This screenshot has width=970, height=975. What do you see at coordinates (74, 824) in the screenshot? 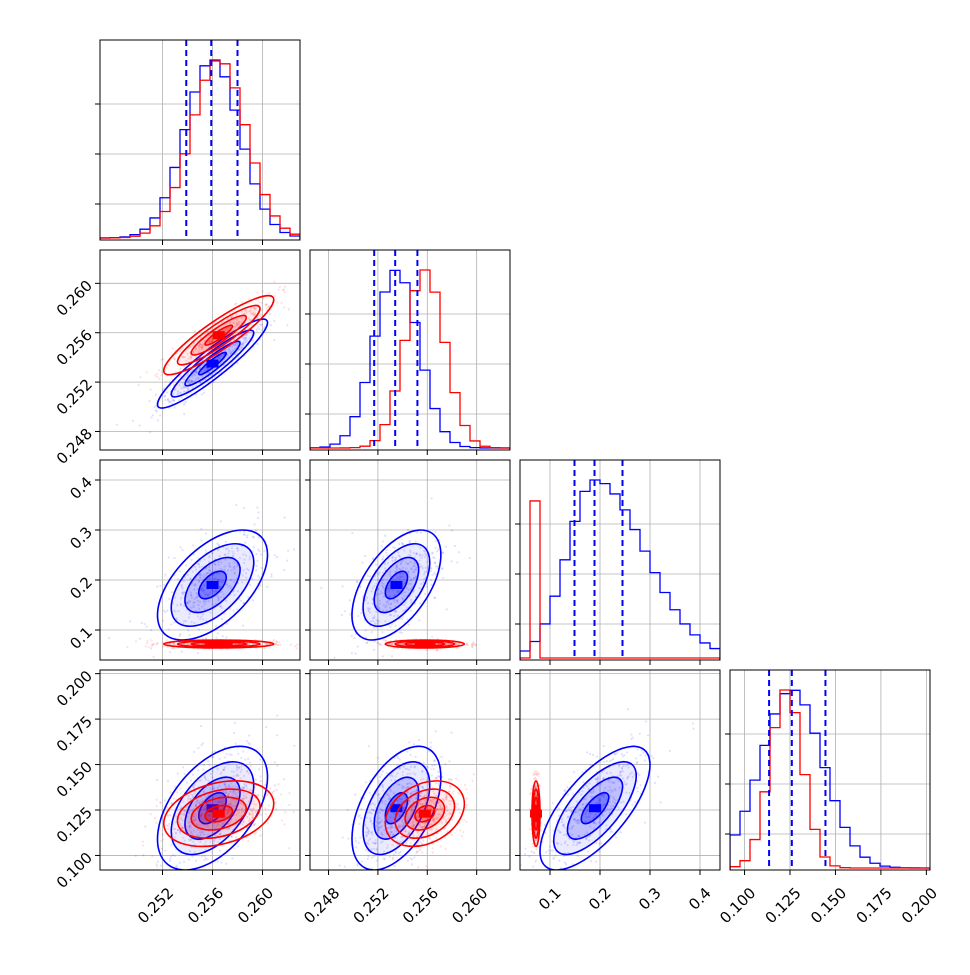
I see `y-tick-label: 0.125` at bounding box center [74, 824].